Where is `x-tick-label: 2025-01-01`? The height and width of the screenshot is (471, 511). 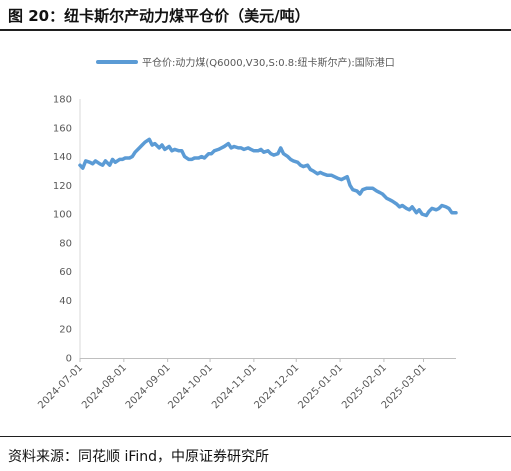 x-tick-label: 2025-01-01 is located at coordinates (320, 386).